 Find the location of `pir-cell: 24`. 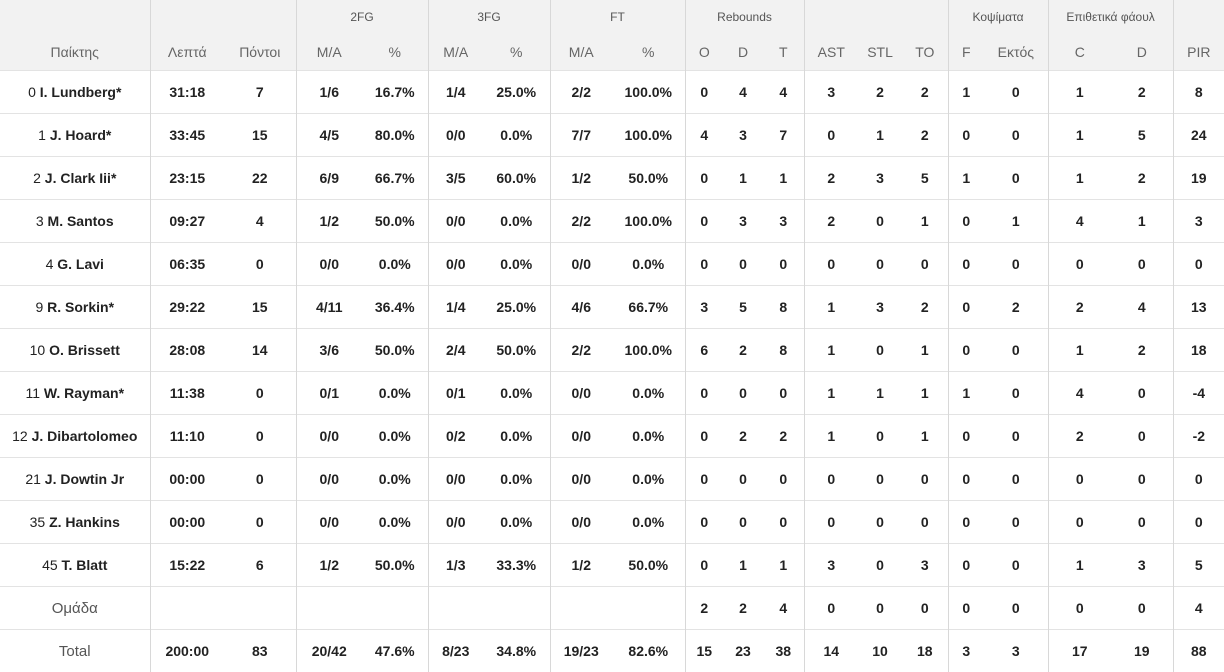

pir-cell: 24 is located at coordinates (1198, 135).